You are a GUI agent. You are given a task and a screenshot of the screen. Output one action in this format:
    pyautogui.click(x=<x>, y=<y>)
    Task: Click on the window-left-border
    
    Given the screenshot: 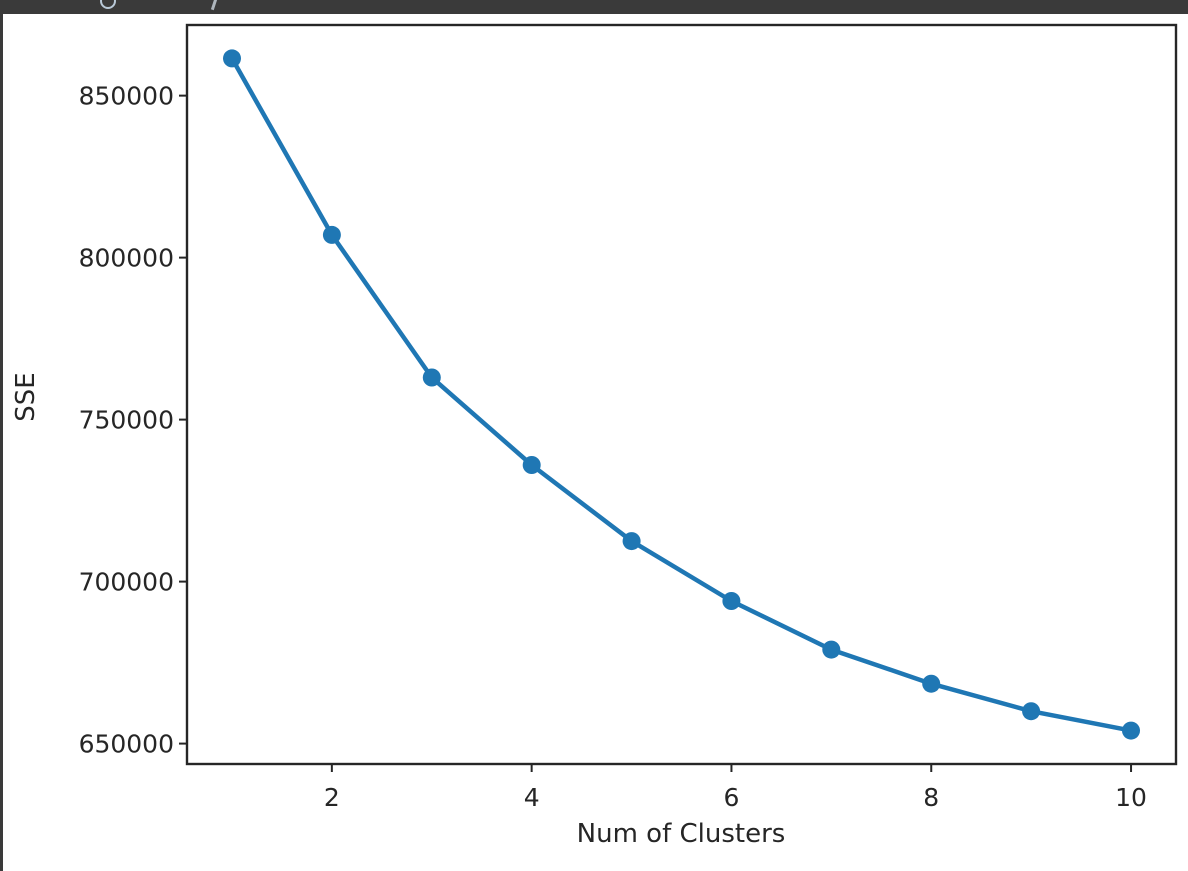 What is the action you would take?
    pyautogui.click(x=1, y=435)
    